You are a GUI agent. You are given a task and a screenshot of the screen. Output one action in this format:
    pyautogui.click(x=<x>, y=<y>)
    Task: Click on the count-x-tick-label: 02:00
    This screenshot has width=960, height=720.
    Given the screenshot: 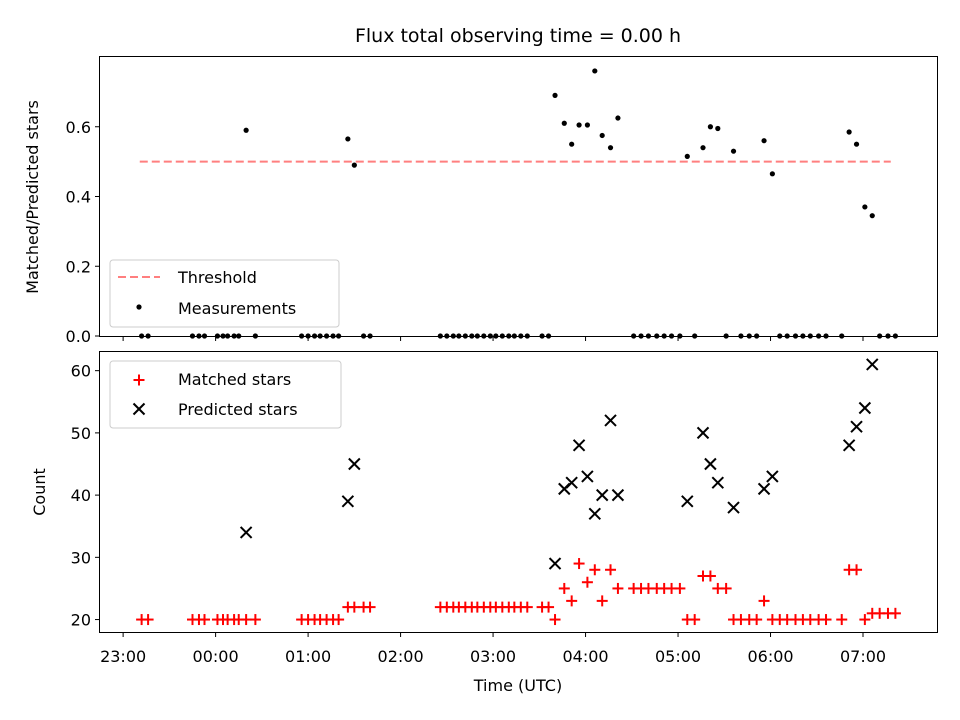 What is the action you would take?
    pyautogui.click(x=401, y=656)
    